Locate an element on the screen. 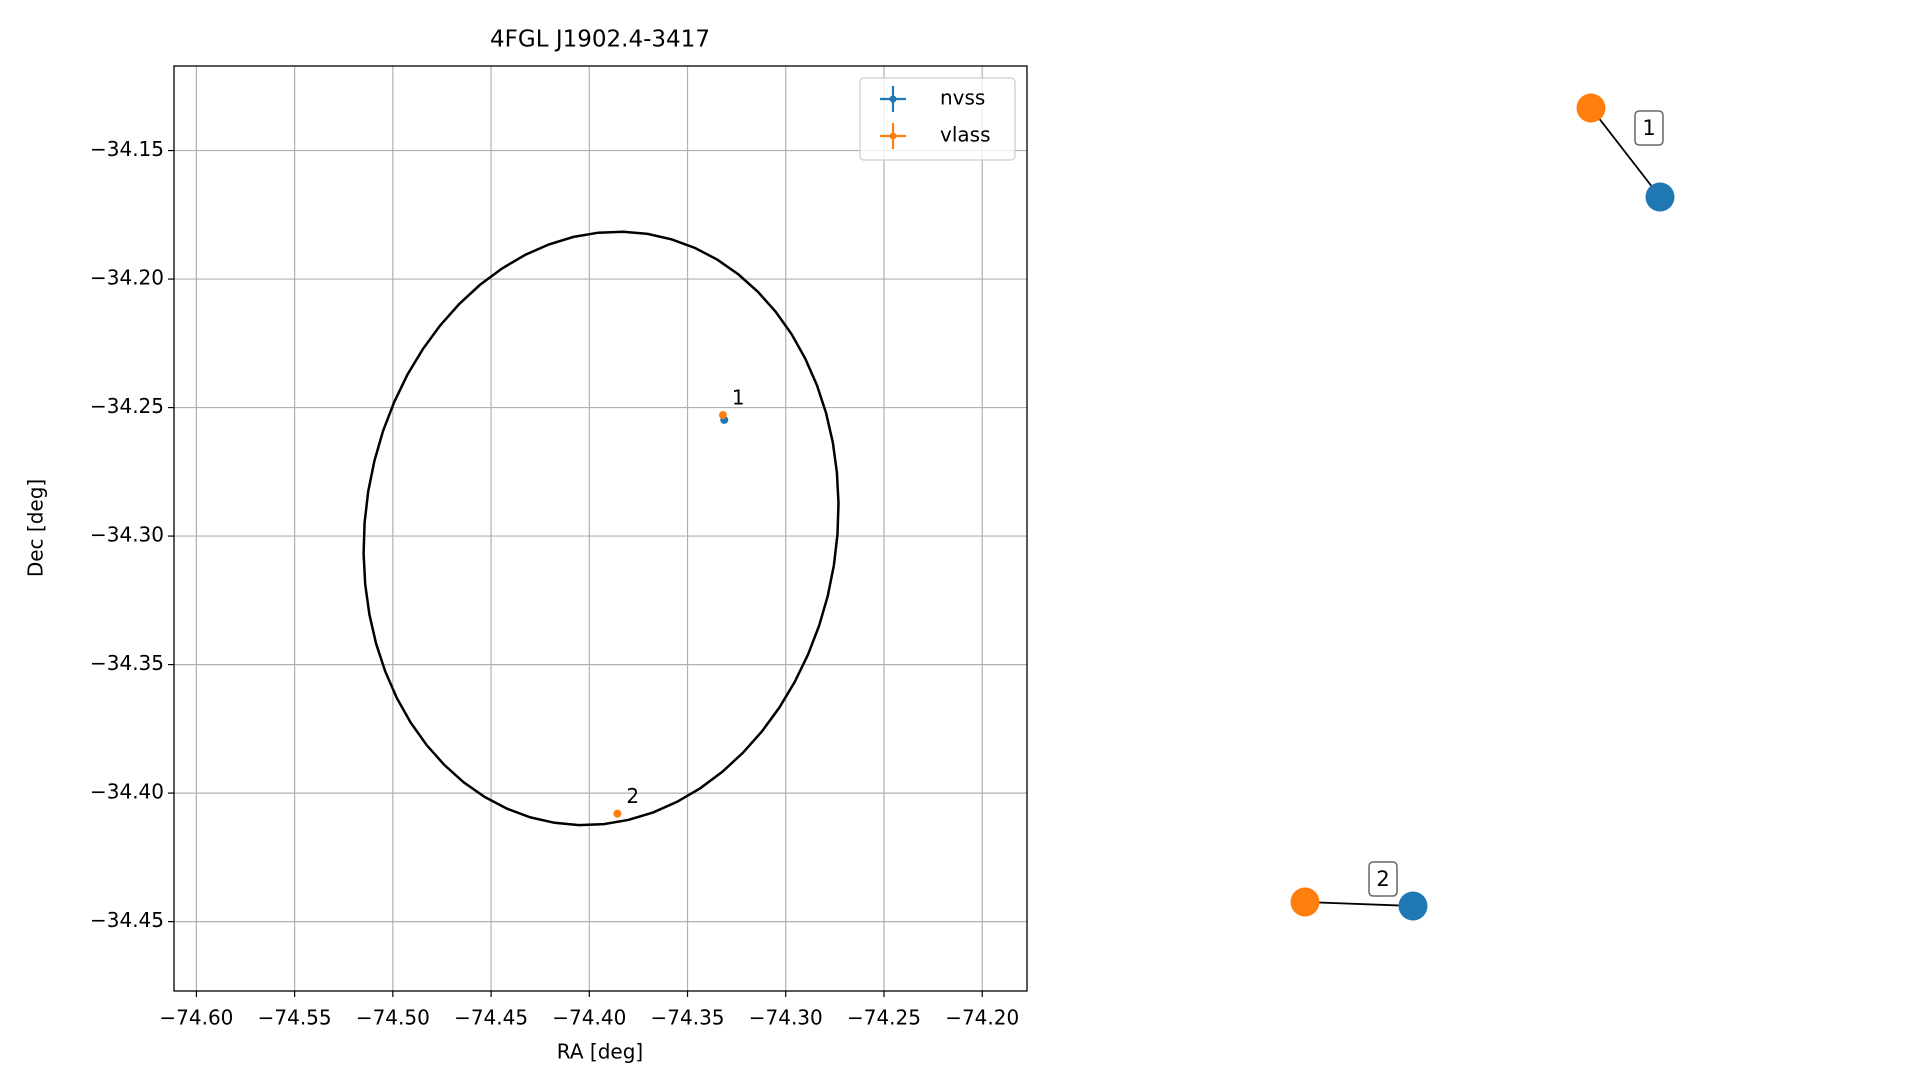  legend-box is located at coordinates (937, 119).